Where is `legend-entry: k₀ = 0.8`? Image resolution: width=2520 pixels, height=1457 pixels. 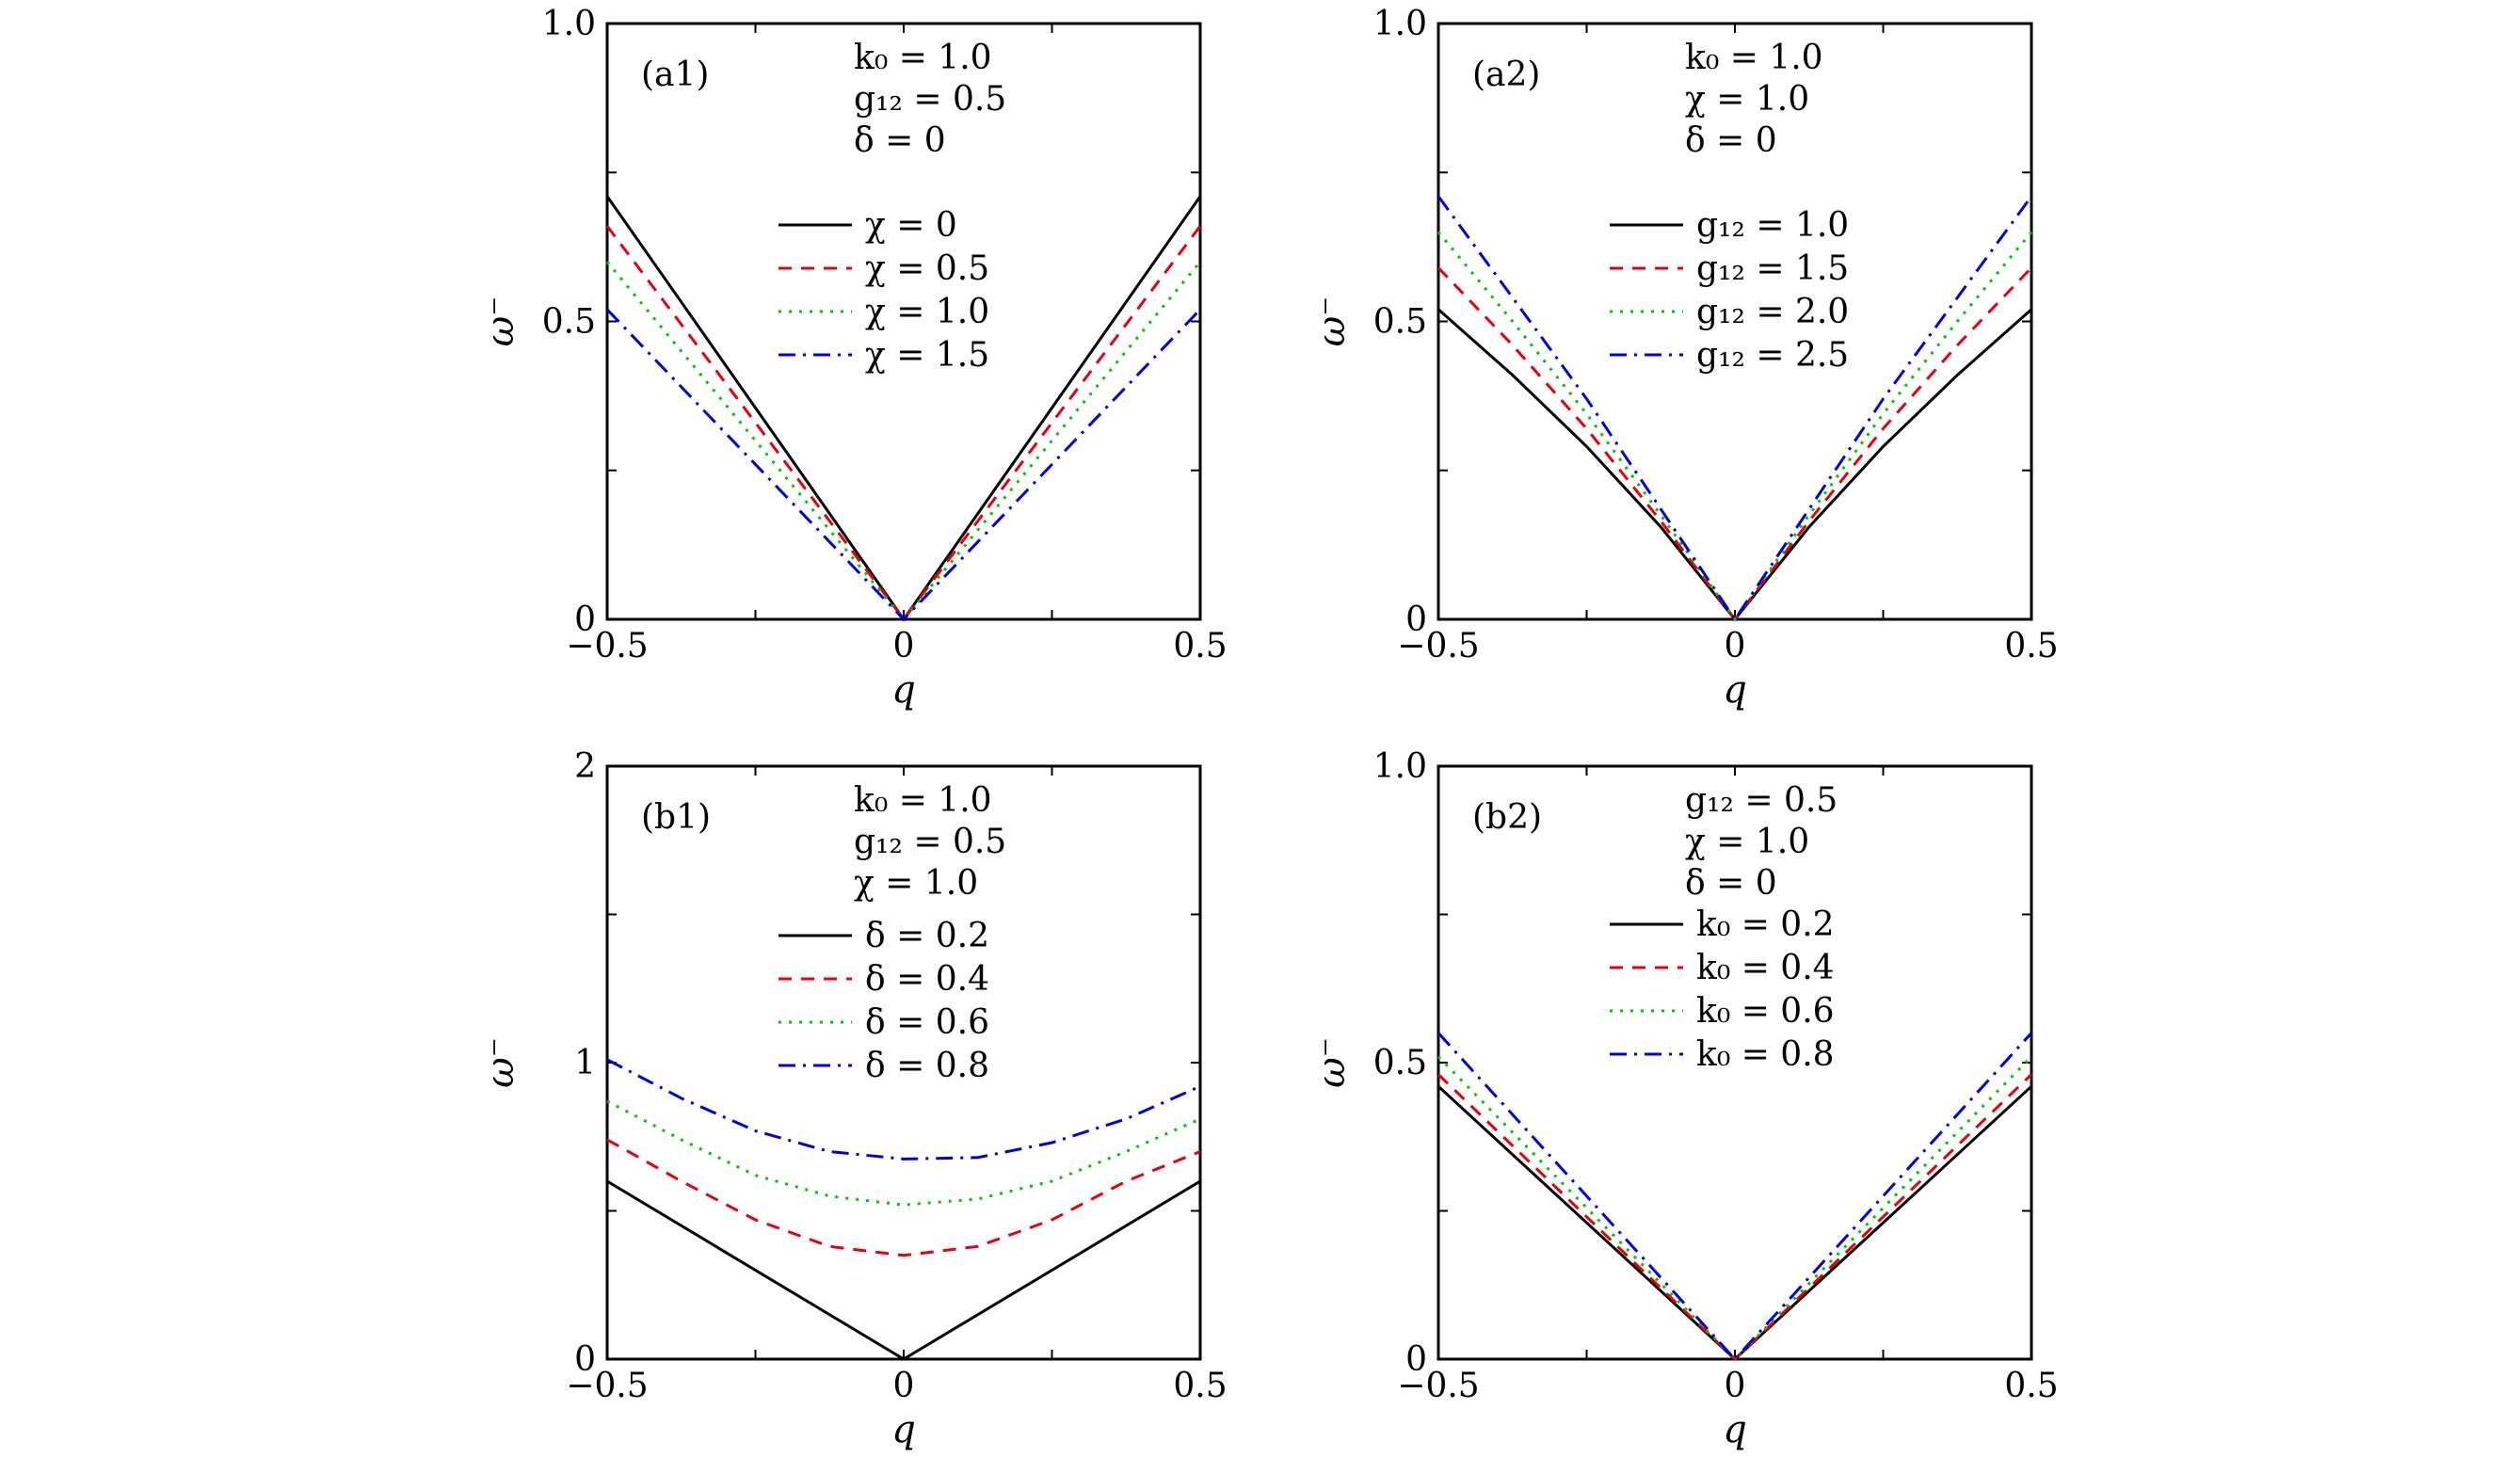 legend-entry: k₀ = 0.8 is located at coordinates (1765, 1054).